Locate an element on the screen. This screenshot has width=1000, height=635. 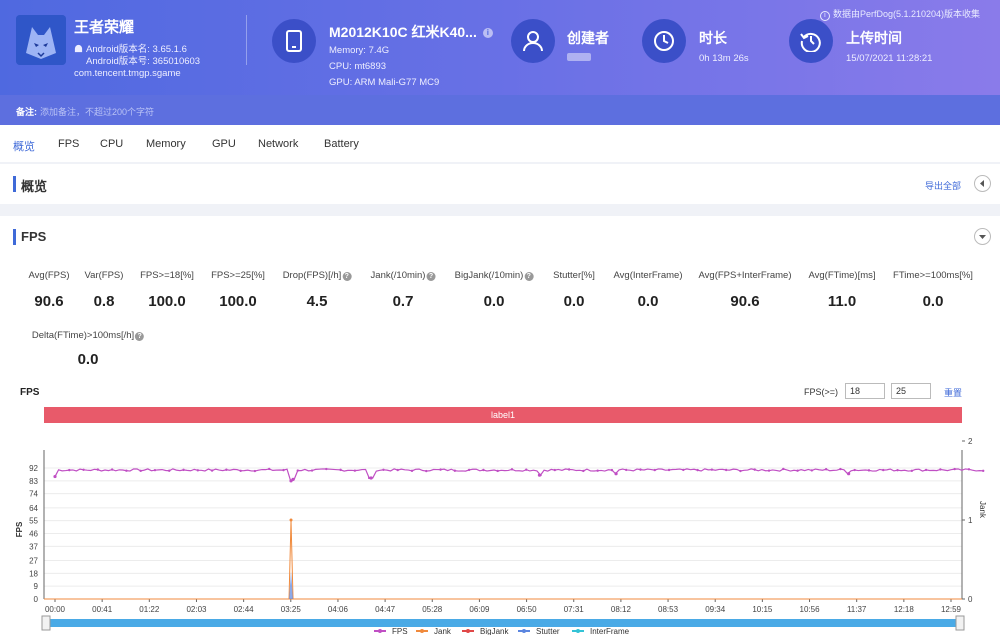
legend-label: Jank is located at coordinates (443, 631).